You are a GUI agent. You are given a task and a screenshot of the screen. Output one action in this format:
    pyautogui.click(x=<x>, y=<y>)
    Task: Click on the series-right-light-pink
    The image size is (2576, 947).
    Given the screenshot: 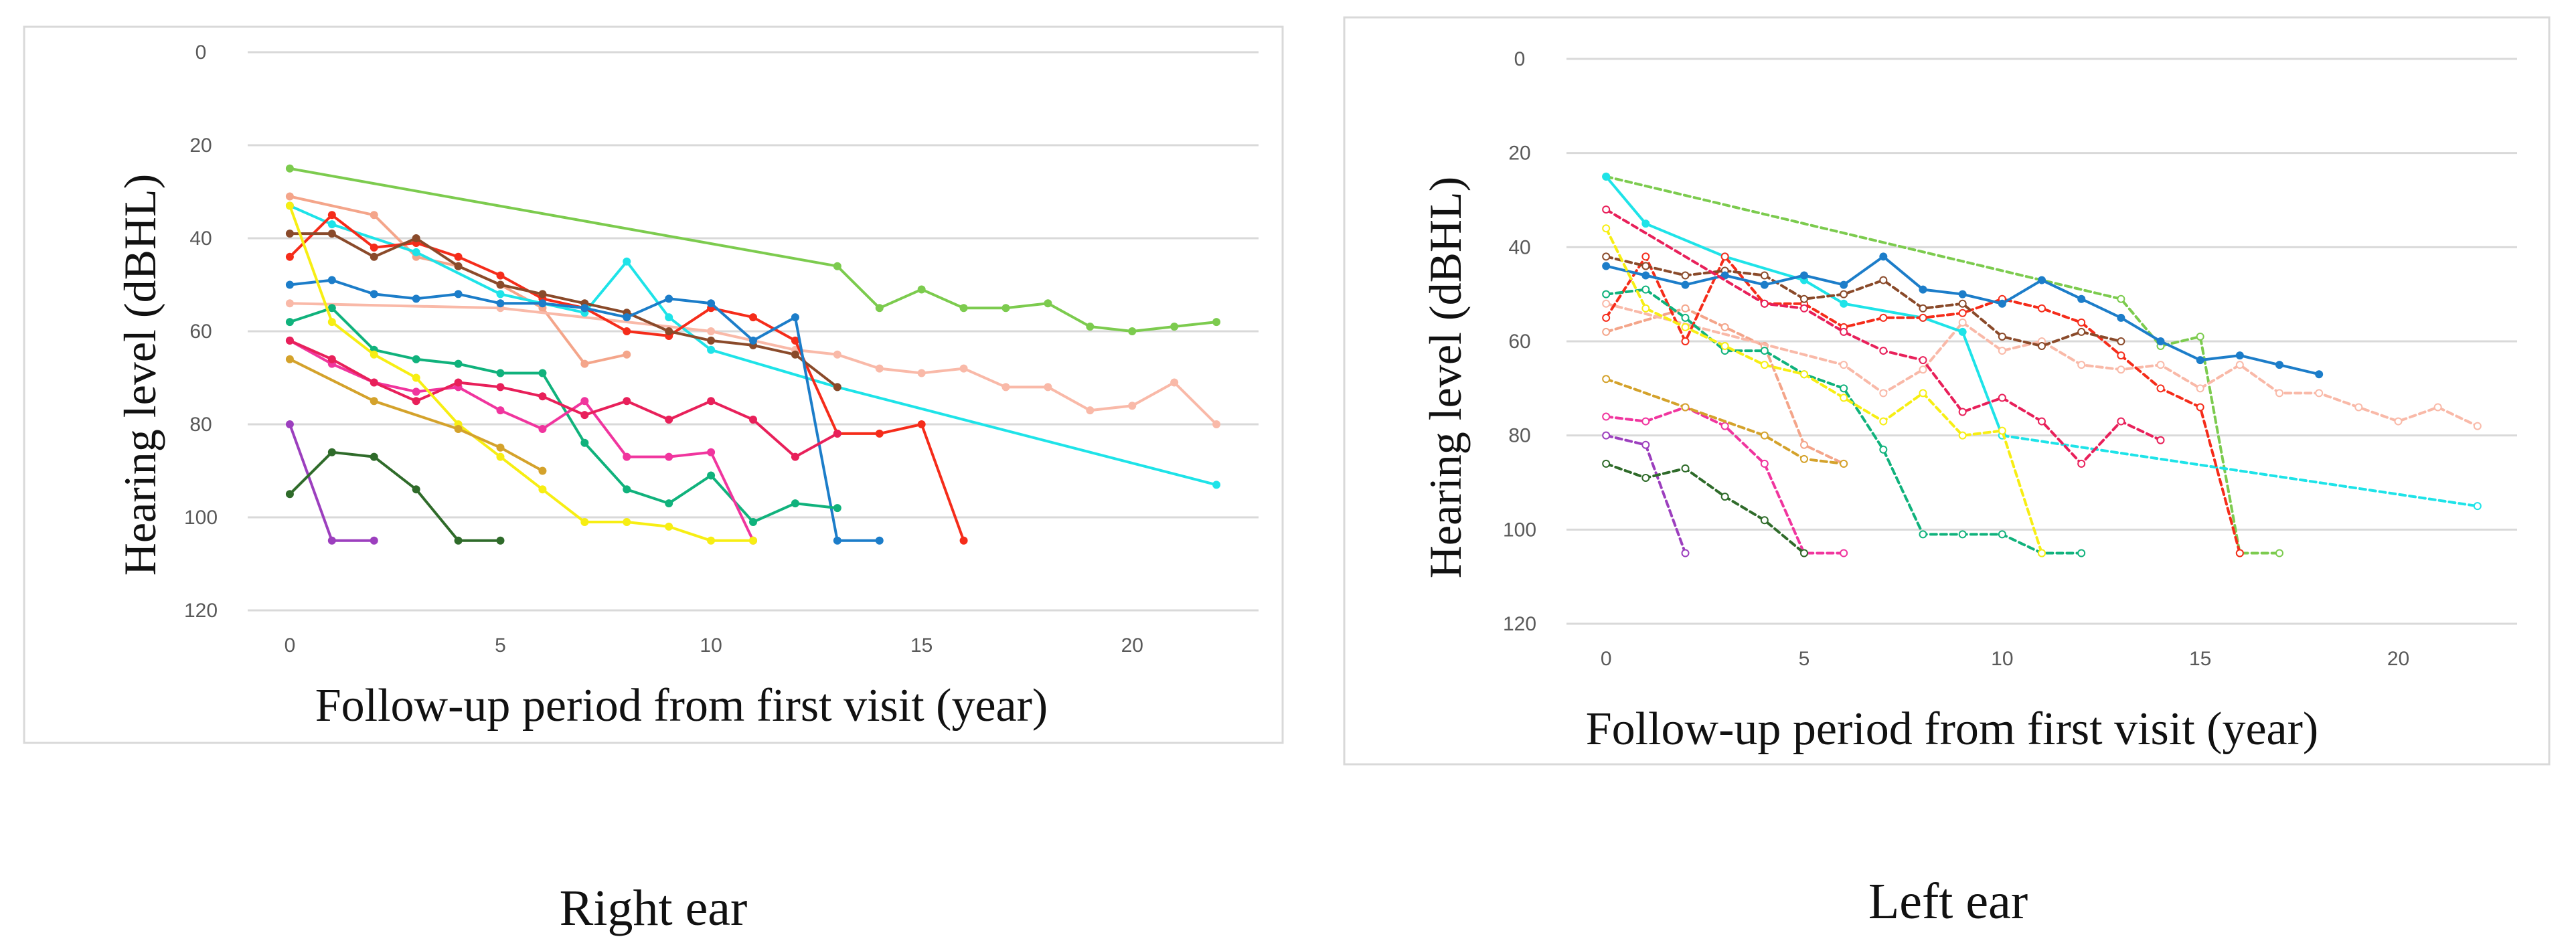 What is the action you would take?
    pyautogui.click(x=753, y=364)
    